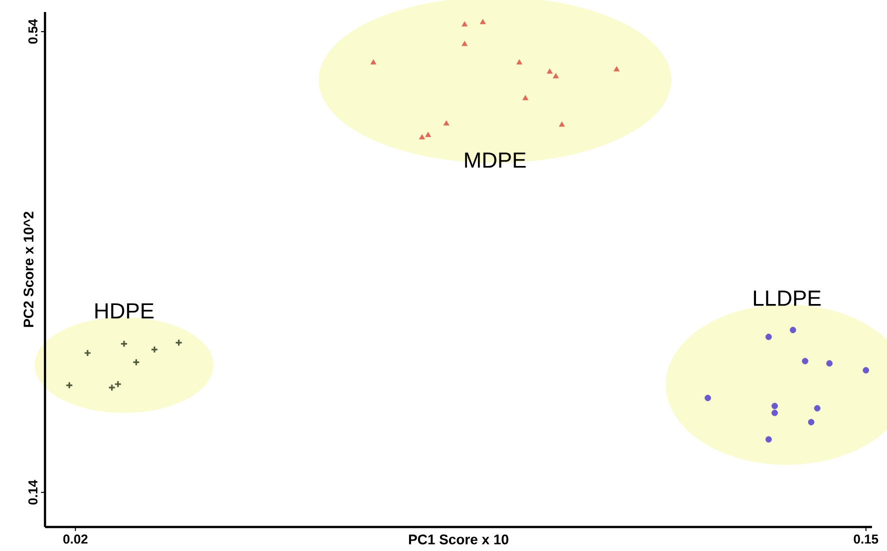 Image resolution: width=887 pixels, height=551 pixels. Describe the element at coordinates (33, 492) in the screenshot. I see `y-tick-label: 0.14` at that location.